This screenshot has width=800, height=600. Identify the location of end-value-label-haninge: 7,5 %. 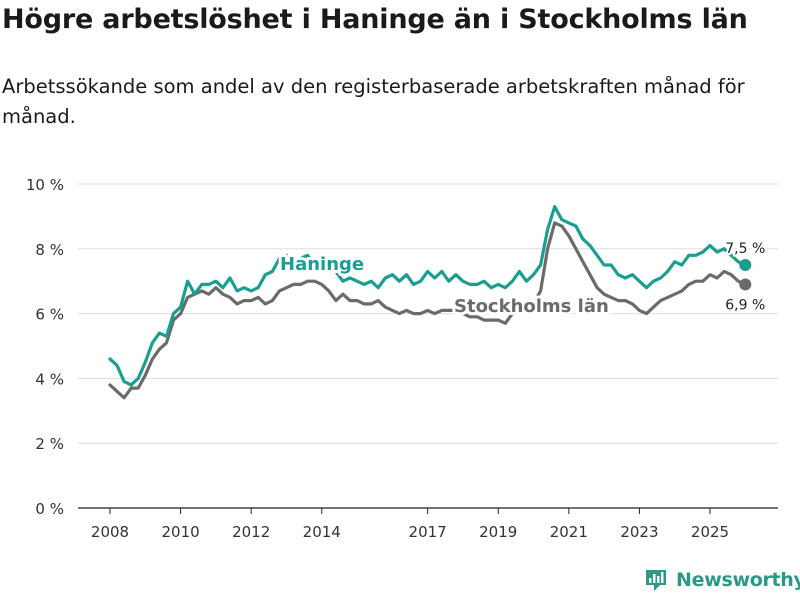
(745, 249).